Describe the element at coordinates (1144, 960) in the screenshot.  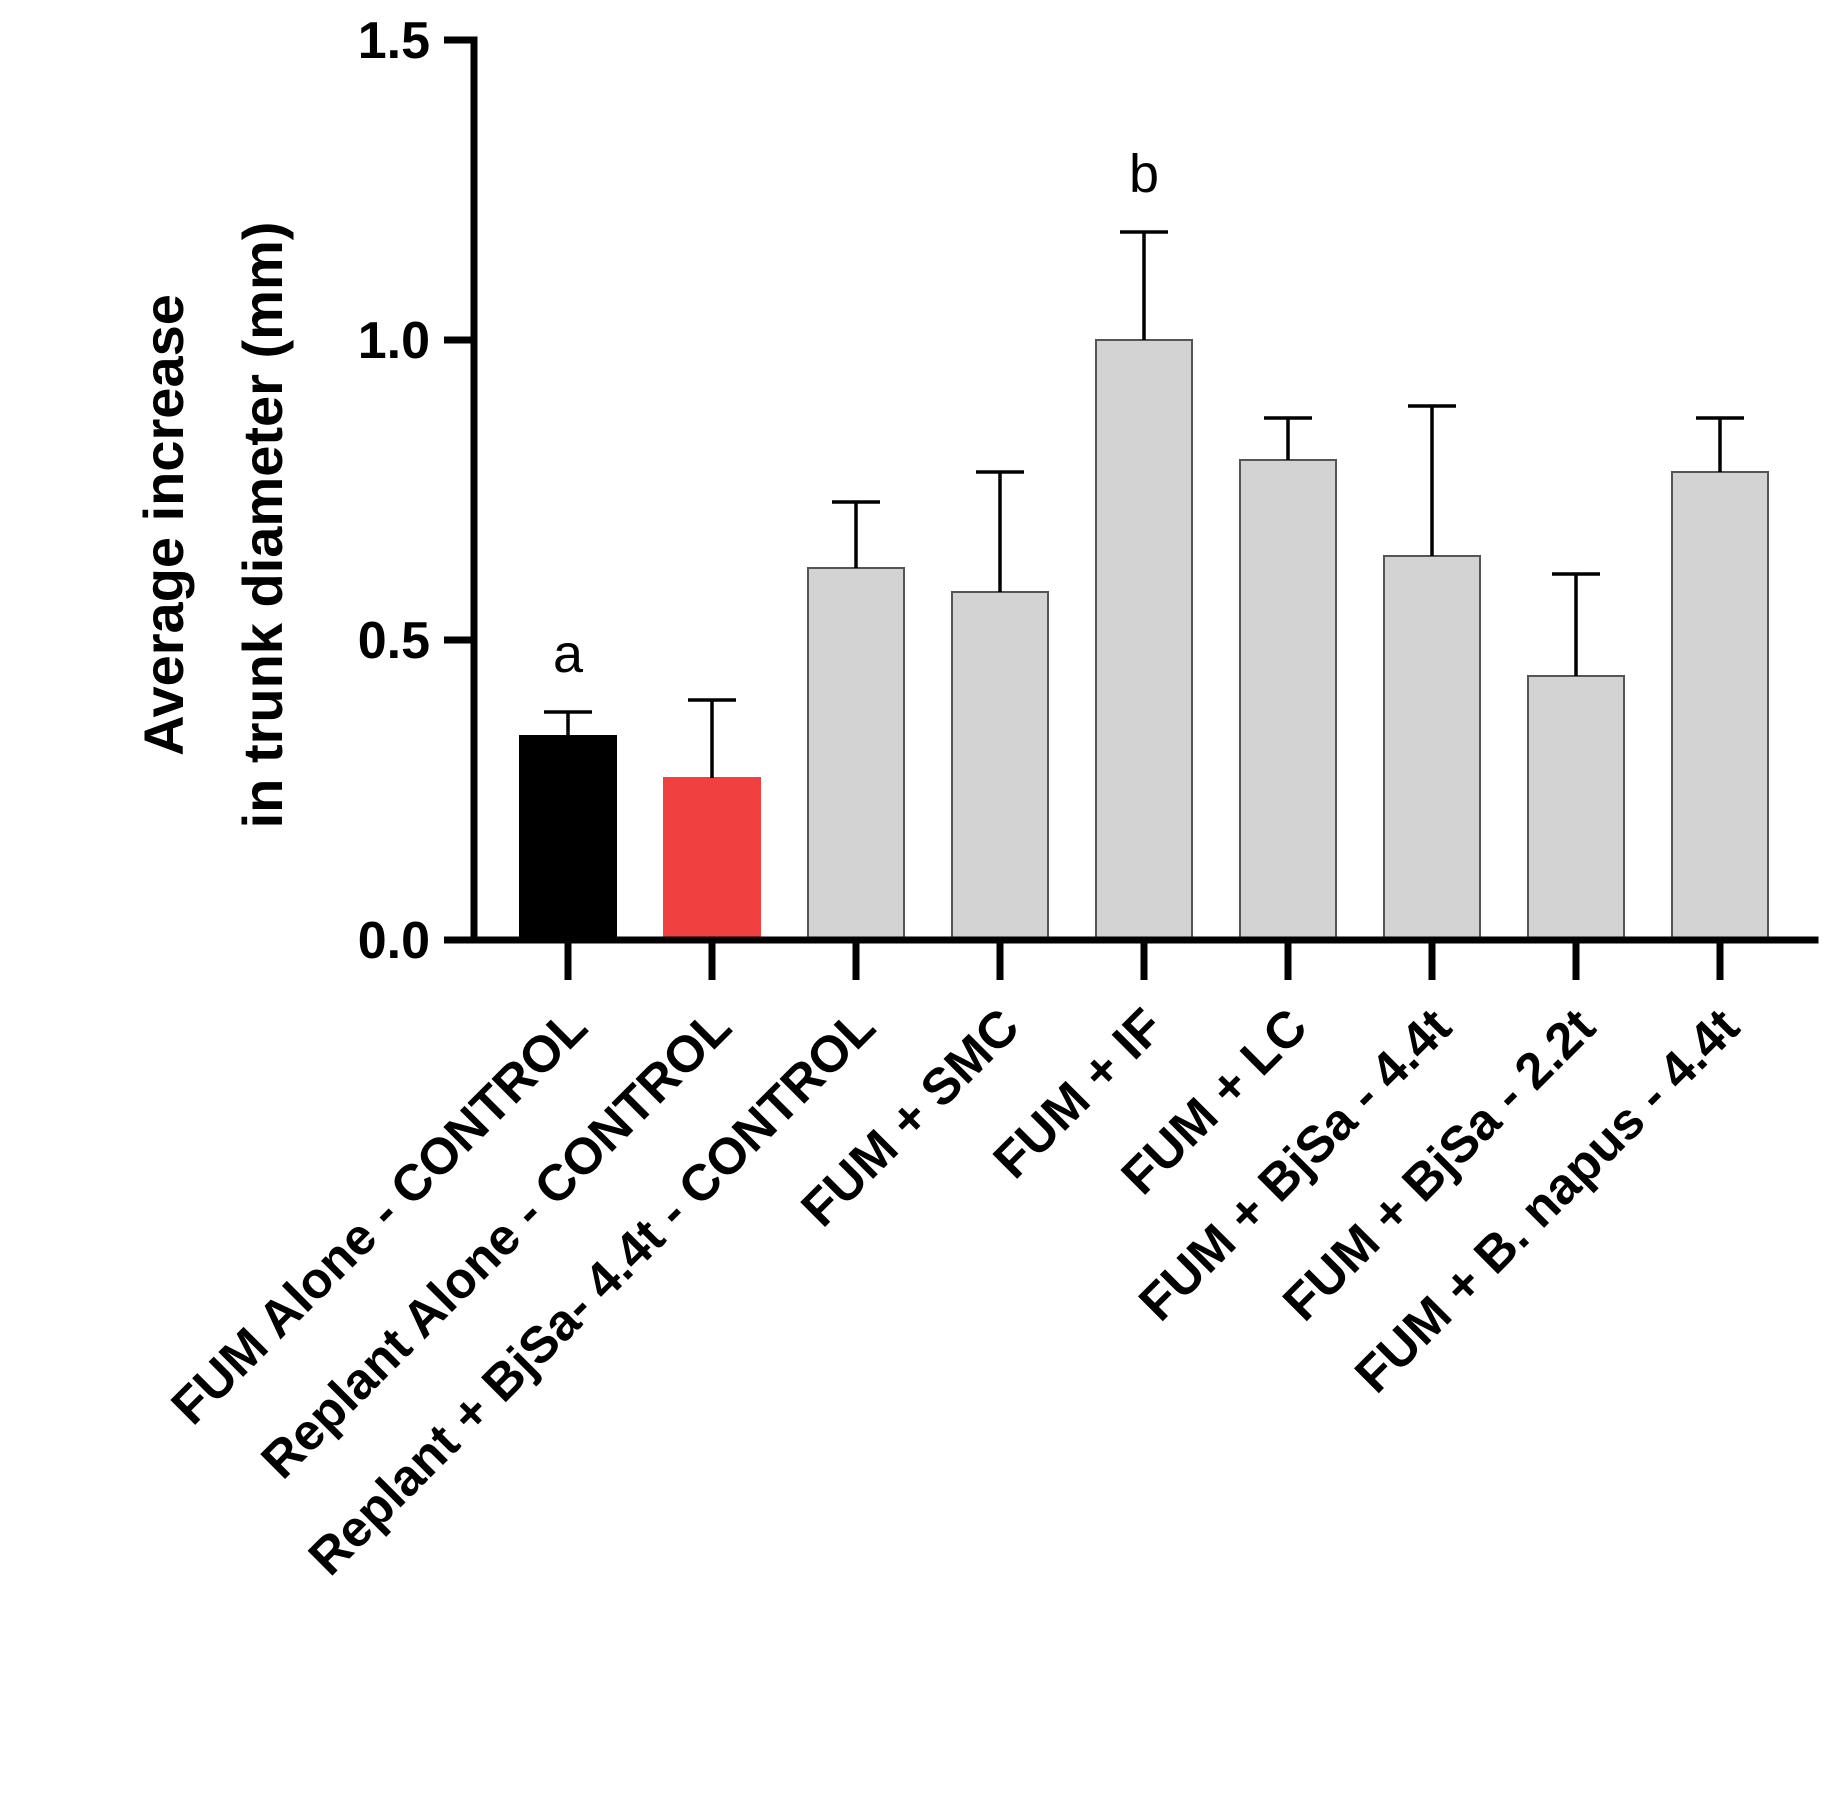
I see `x-axis-ticks` at that location.